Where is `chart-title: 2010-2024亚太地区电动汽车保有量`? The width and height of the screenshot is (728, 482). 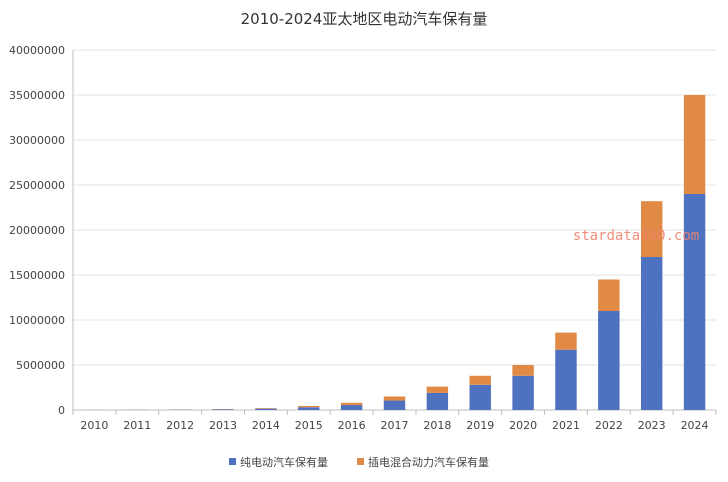 chart-title: 2010-2024亚太地区电动汽车保有量 is located at coordinates (364, 19).